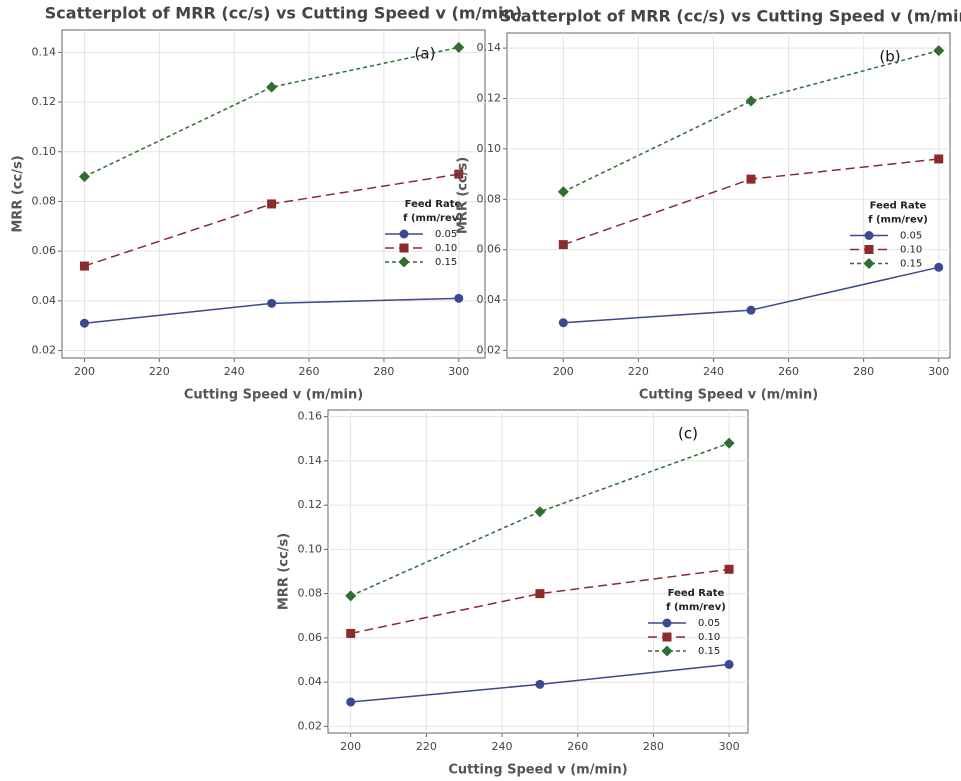 This screenshot has height=781, width=961. What do you see at coordinates (889, 57) in the screenshot?
I see `annotation: (b)` at bounding box center [889, 57].